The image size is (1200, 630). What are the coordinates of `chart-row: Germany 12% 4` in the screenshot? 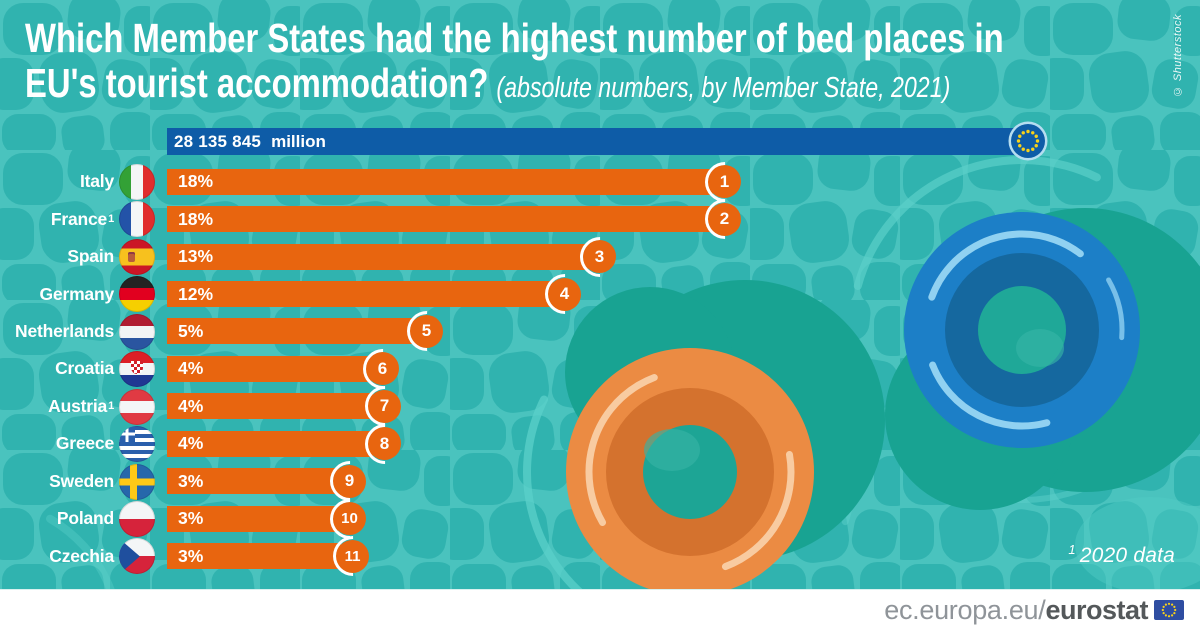 It's located at (600, 294).